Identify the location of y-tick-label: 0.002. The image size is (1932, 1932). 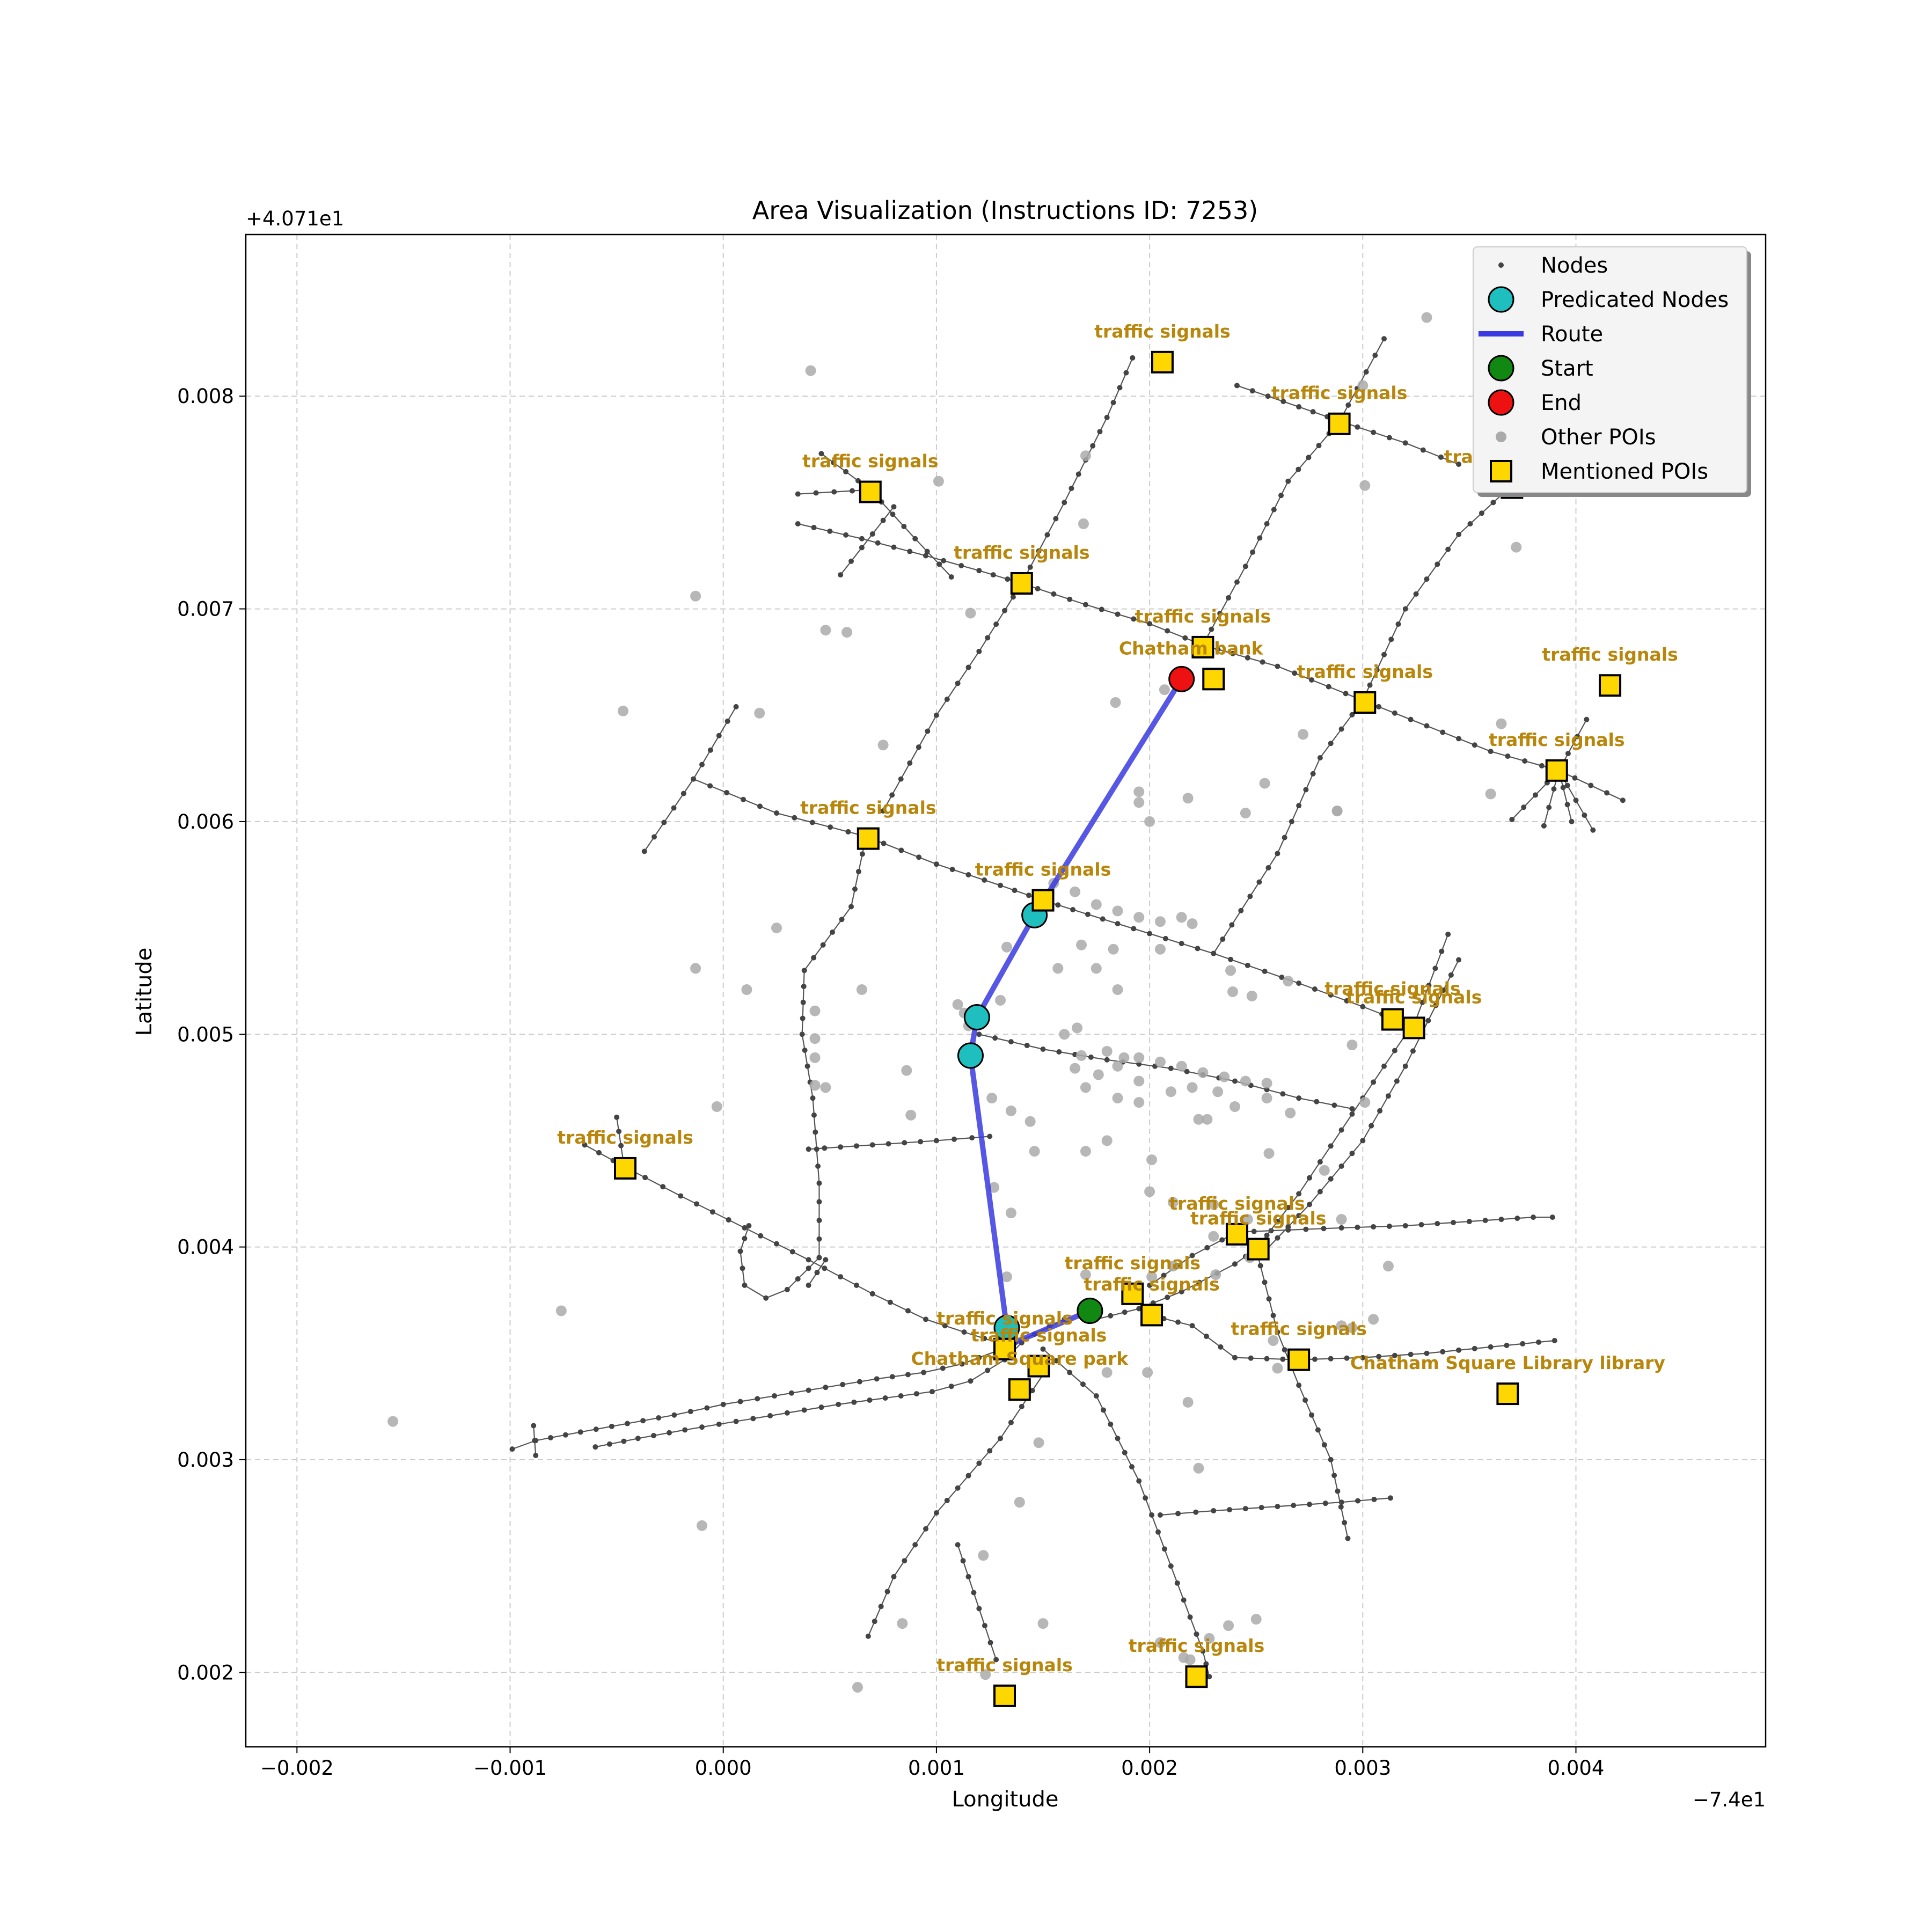
(205, 1672).